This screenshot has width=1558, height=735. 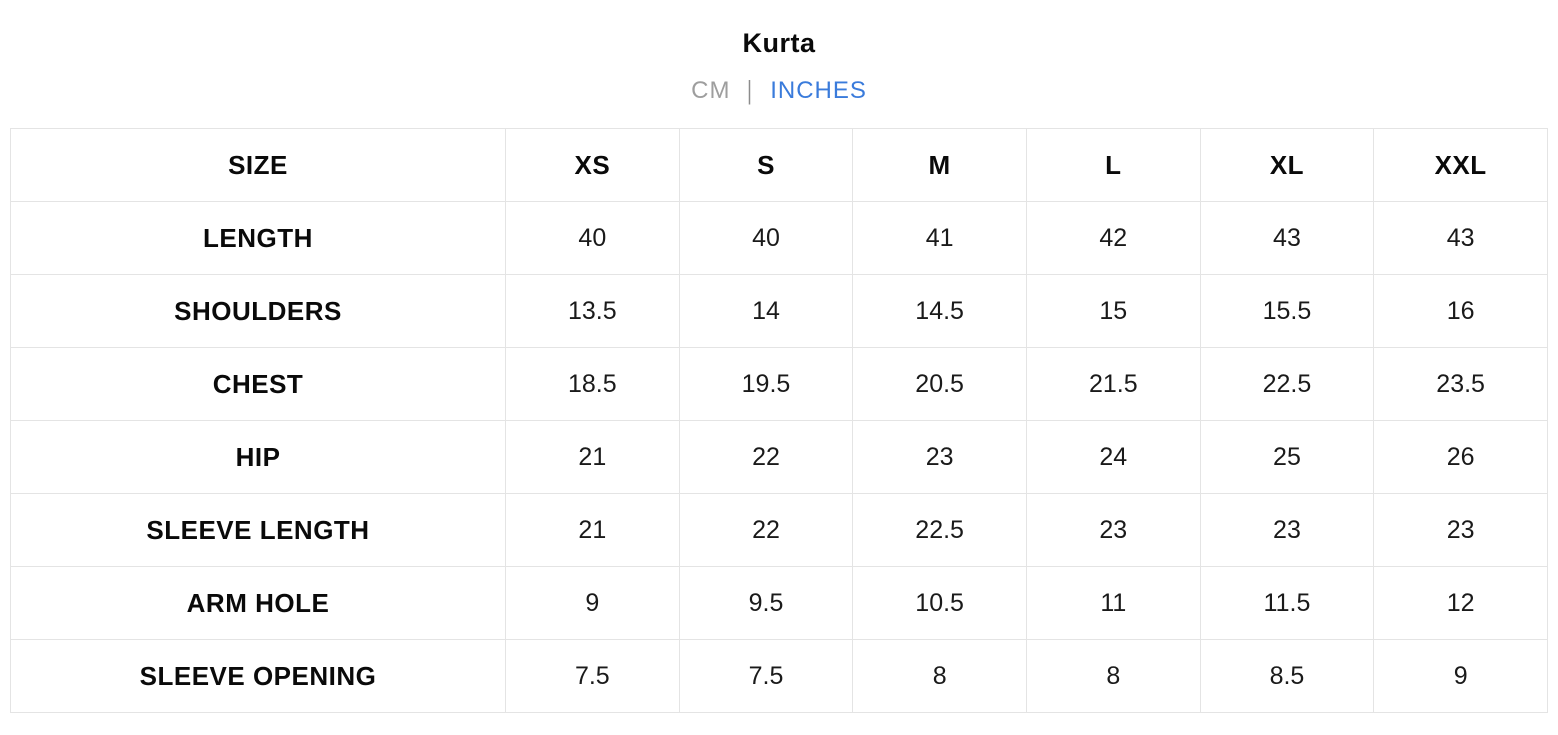 I want to click on table-row-sleeve-length: SLEEVE LENGTH 21 22 22.5 23 23 23, so click(x=779, y=530).